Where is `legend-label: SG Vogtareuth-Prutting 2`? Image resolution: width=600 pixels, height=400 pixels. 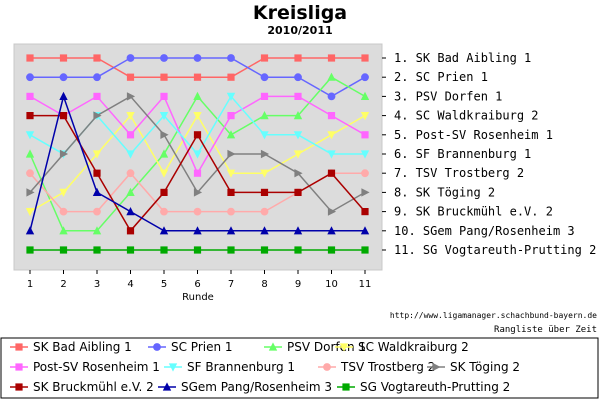 legend-label: SG Vogtareuth-Prutting 2 is located at coordinates (435, 387).